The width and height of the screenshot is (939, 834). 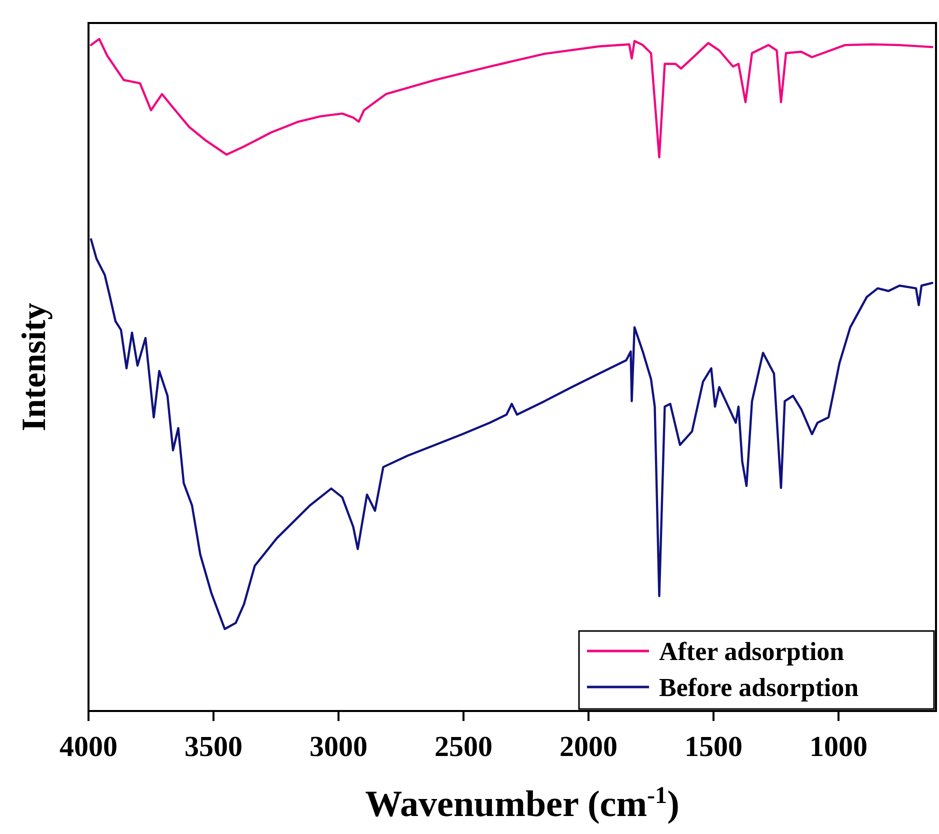 What do you see at coordinates (713, 747) in the screenshot?
I see `x-tick-label: 1500` at bounding box center [713, 747].